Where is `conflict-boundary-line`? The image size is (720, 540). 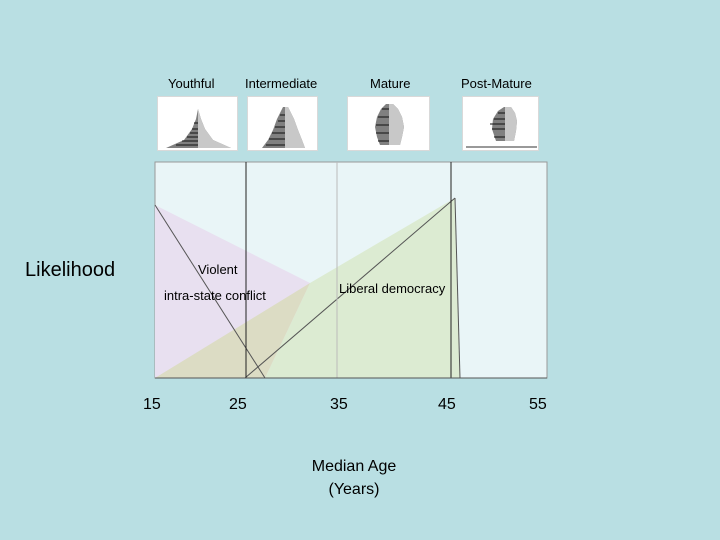
conflict-boundary-line is located at coordinates (210, 291).